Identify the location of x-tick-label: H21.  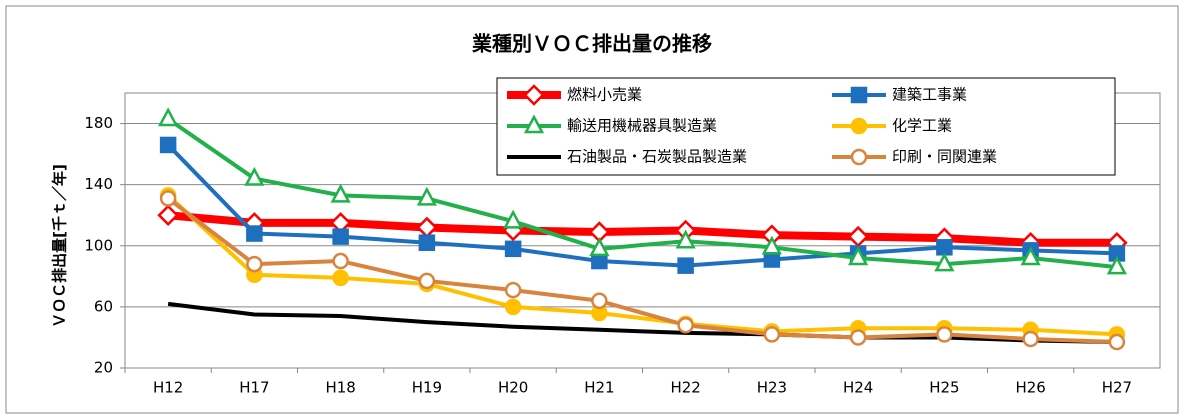
(599, 388).